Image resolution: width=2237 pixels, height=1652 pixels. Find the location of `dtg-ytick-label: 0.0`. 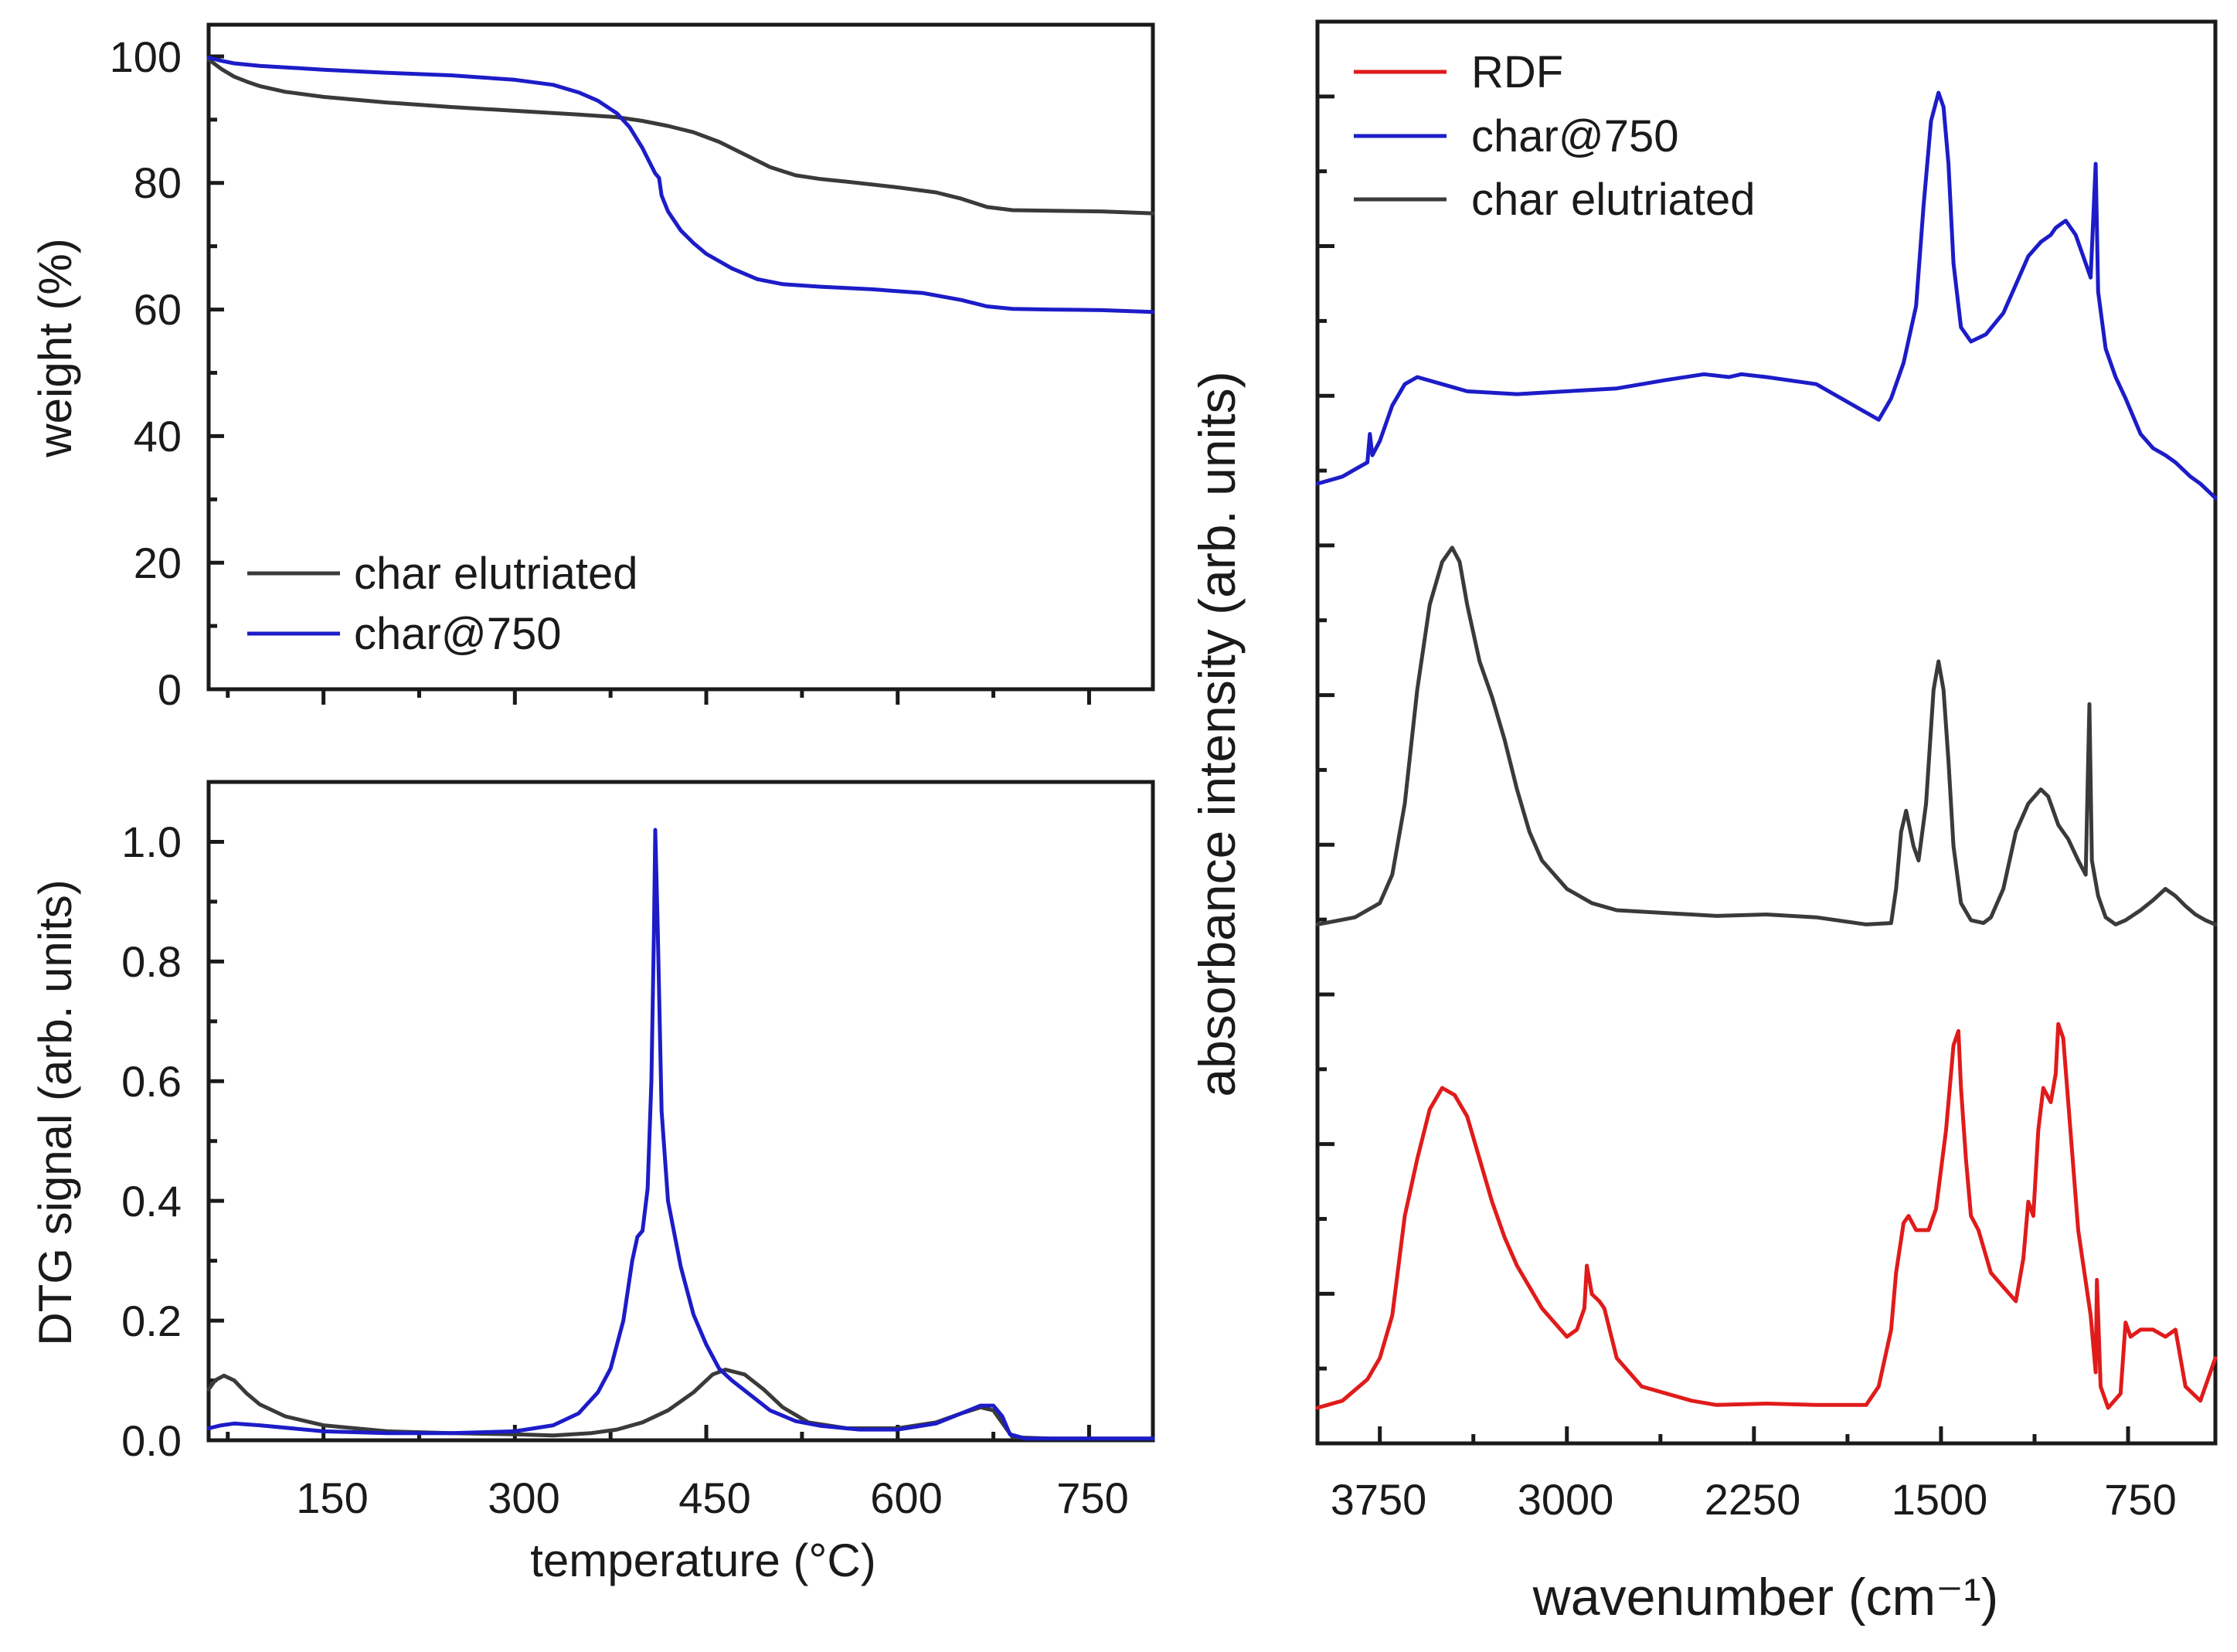

dtg-ytick-label: 0.0 is located at coordinates (152, 1440).